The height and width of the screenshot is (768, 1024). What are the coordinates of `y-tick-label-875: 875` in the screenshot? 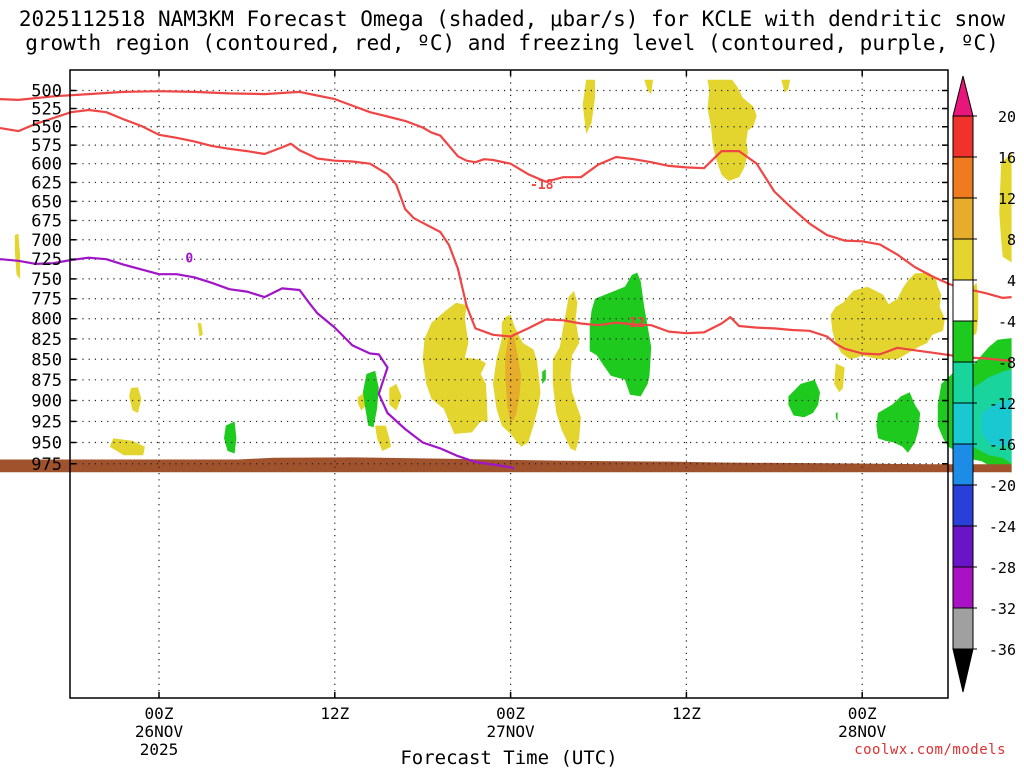 It's located at (46, 381).